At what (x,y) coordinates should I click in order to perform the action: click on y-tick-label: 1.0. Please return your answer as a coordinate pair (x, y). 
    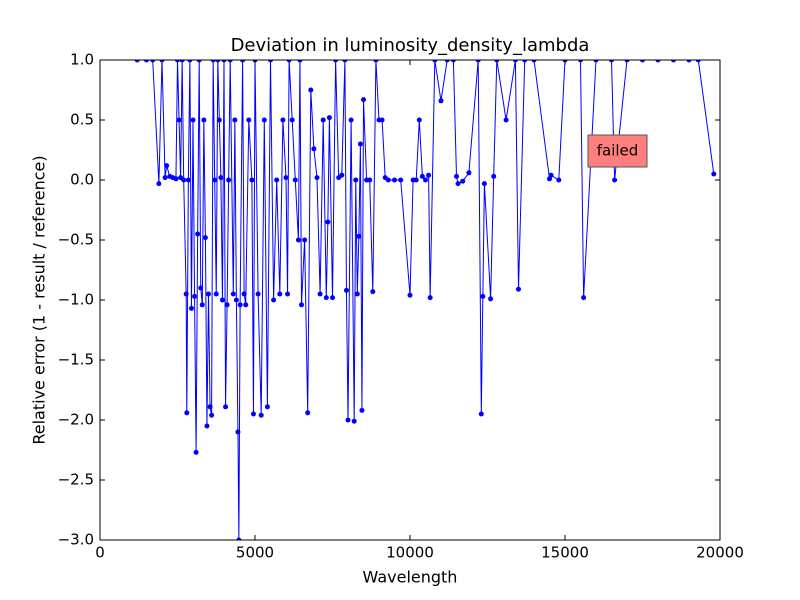
    Looking at the image, I should click on (82, 60).